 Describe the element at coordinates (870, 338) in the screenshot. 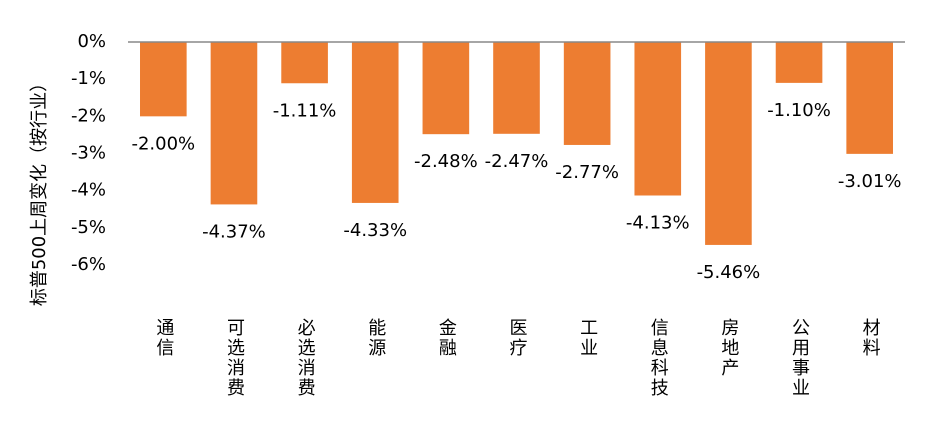

I see `x-tick-label: 材料` at that location.